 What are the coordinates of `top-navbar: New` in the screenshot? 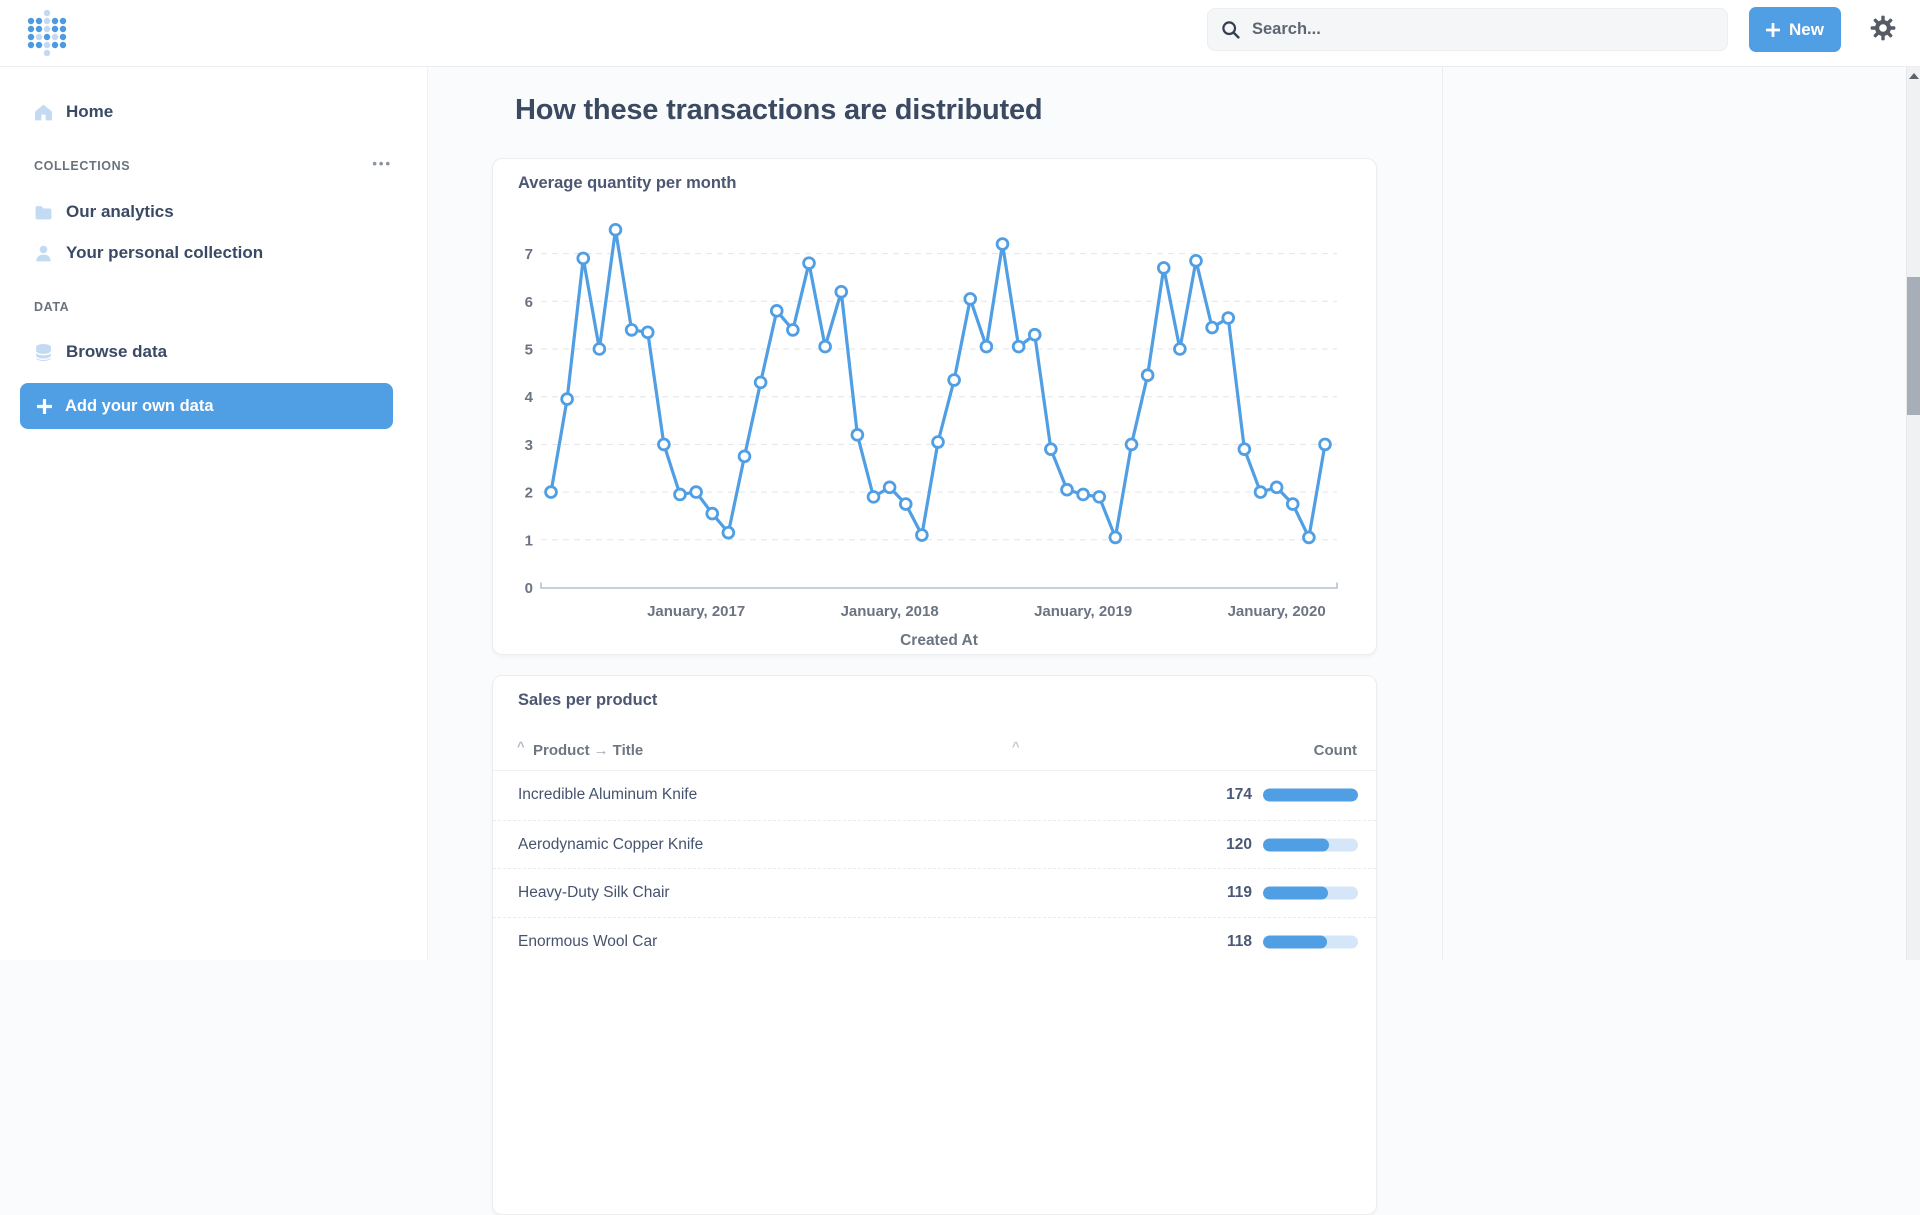 It's located at (960, 33).